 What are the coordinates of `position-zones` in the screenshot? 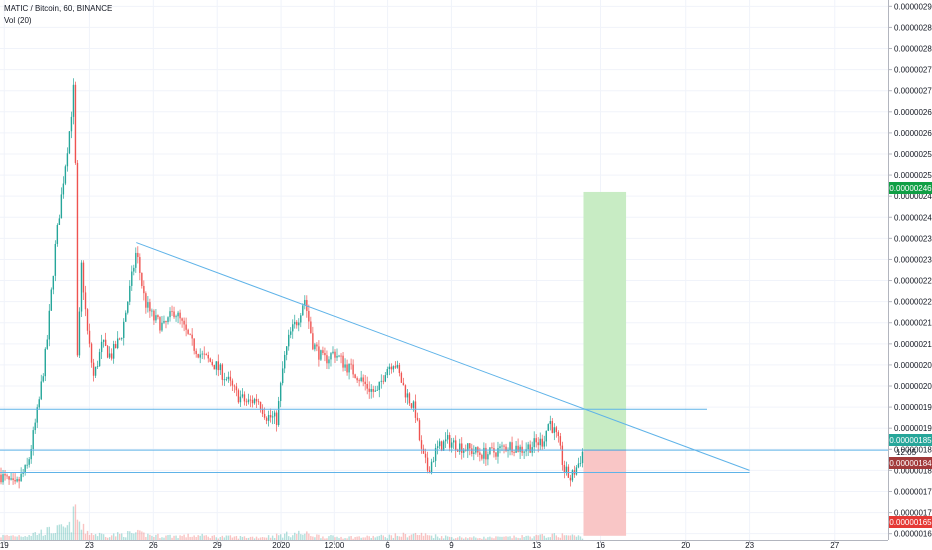 It's located at (605, 363).